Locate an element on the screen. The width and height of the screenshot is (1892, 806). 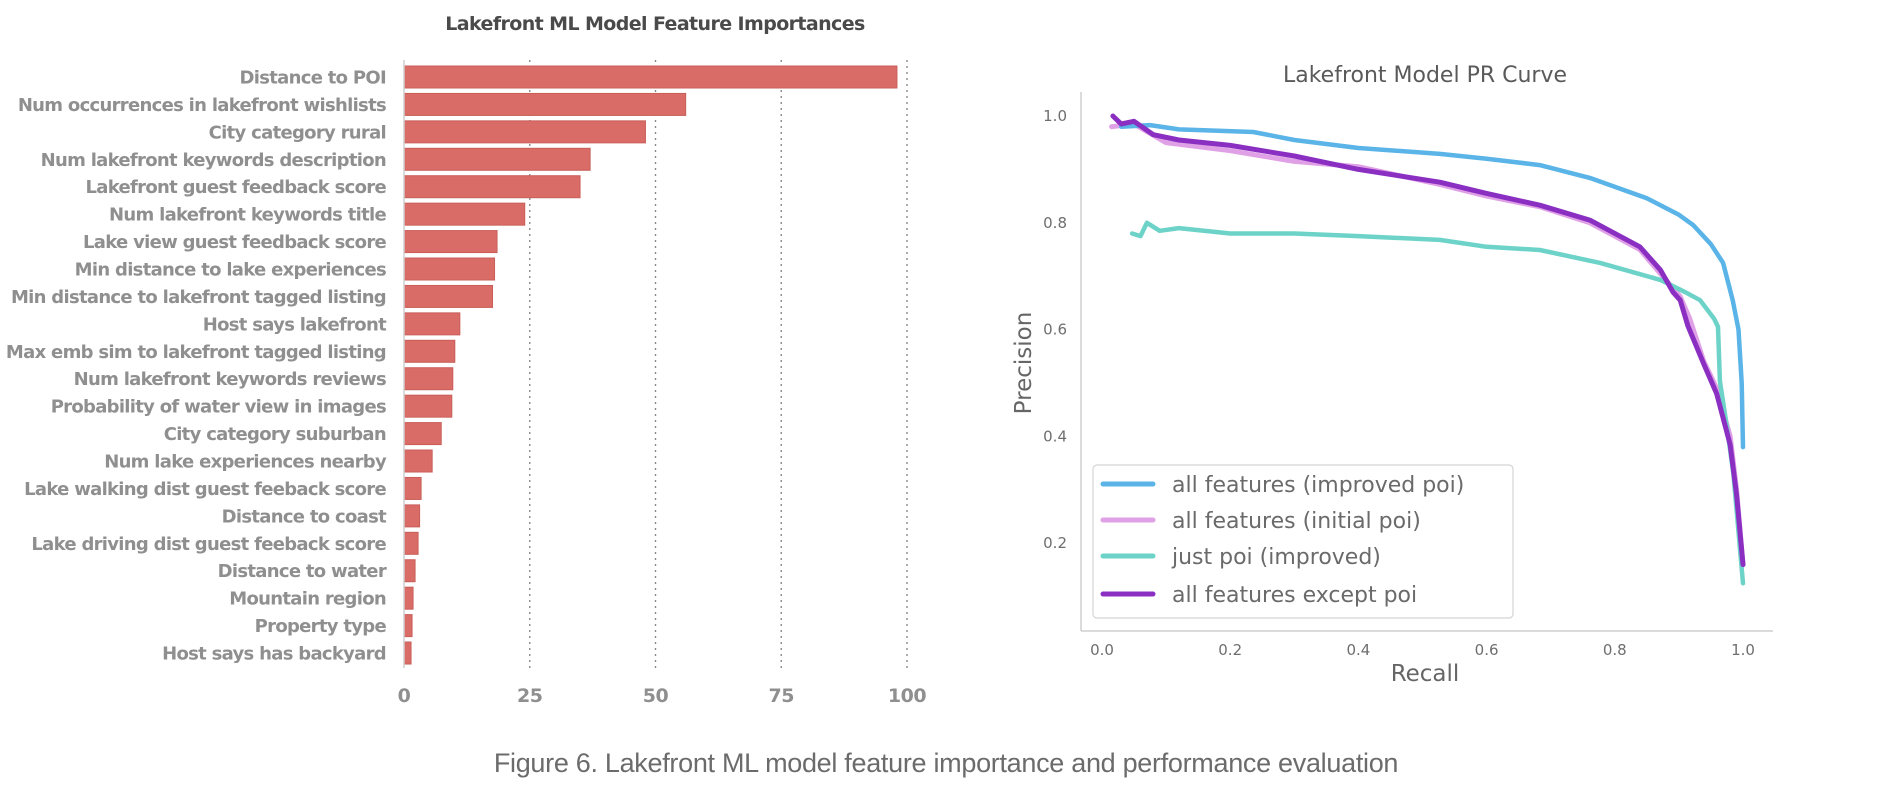
legend-item: all features except poi is located at coordinates (1258, 595).